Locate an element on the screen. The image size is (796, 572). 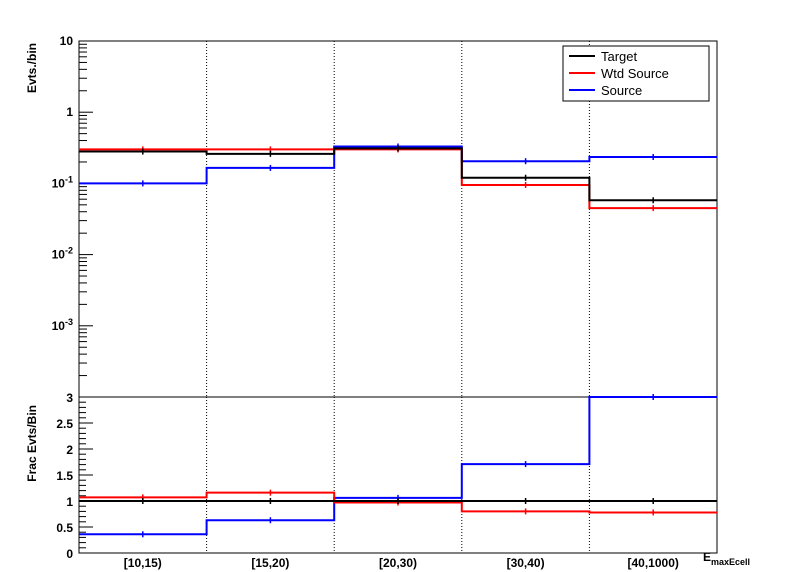
main-y-tick-label: 1 is located at coordinates (69, 112).